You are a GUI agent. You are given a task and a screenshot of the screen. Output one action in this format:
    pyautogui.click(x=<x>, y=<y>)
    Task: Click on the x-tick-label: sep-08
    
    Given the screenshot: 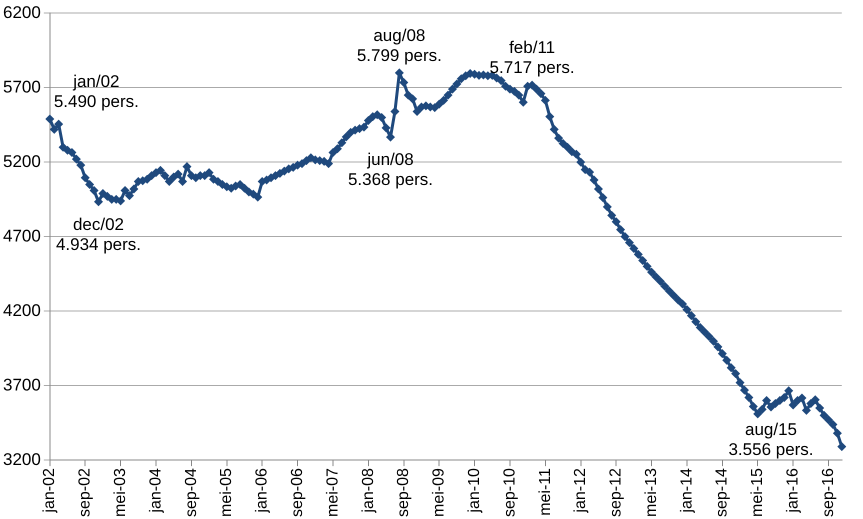 What is the action you would take?
    pyautogui.click(x=403, y=492)
    